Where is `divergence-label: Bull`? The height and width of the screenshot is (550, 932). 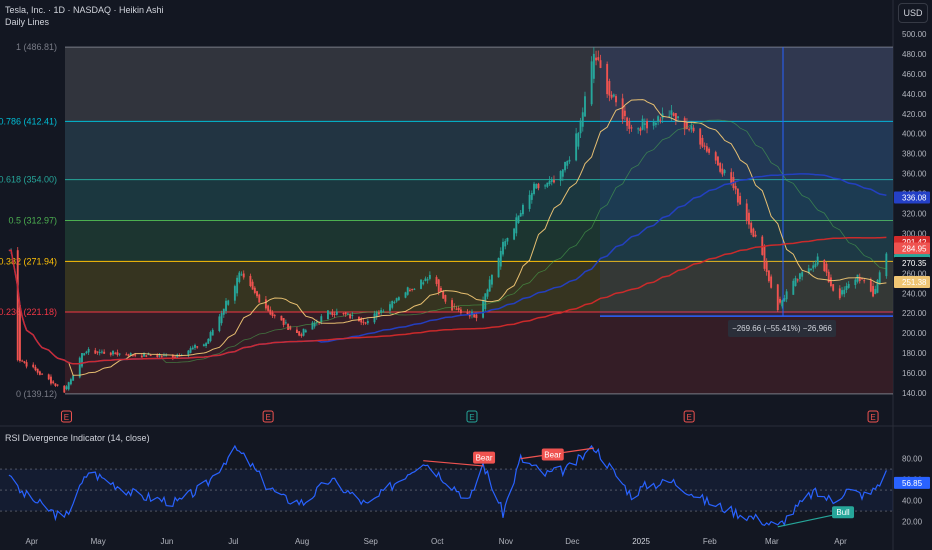
divergence-label: Bull is located at coordinates (843, 512).